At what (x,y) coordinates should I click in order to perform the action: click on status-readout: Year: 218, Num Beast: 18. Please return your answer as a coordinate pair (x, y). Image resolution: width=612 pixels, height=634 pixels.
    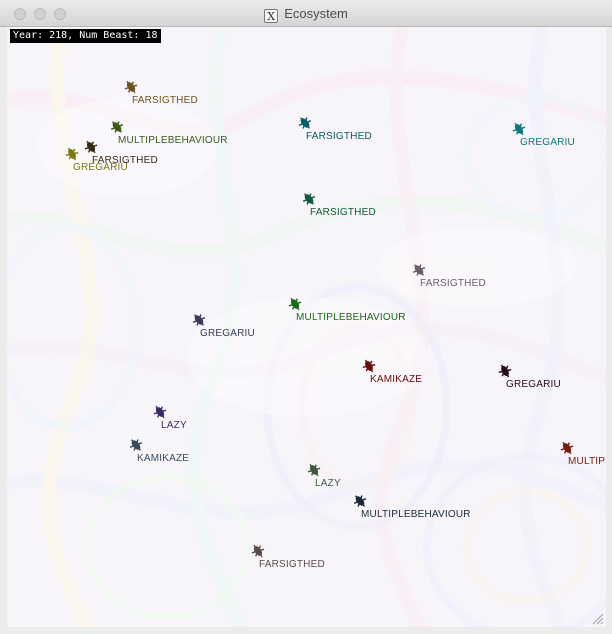
    Looking at the image, I should click on (85, 36).